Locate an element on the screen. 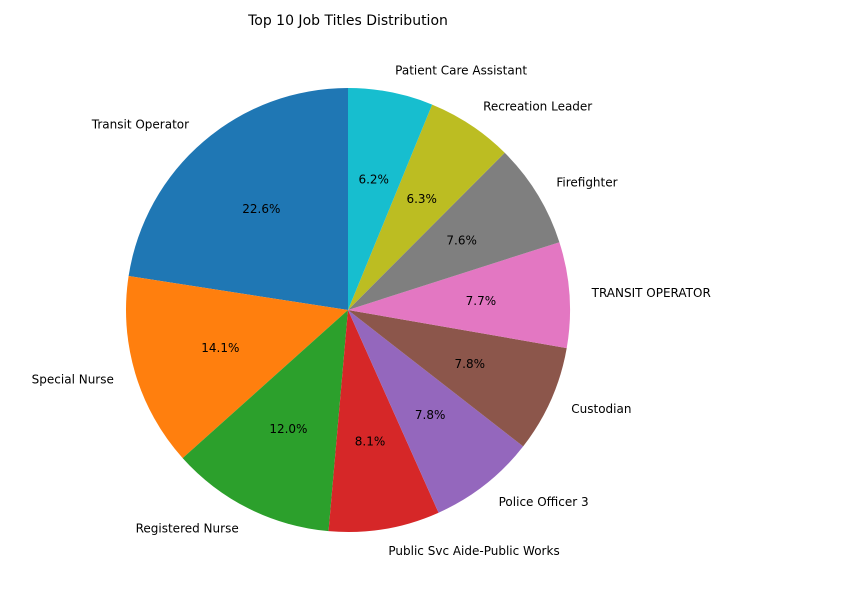 Image resolution: width=857 pixels, height=603 pixels. percent-label: 6.3% is located at coordinates (421, 199).